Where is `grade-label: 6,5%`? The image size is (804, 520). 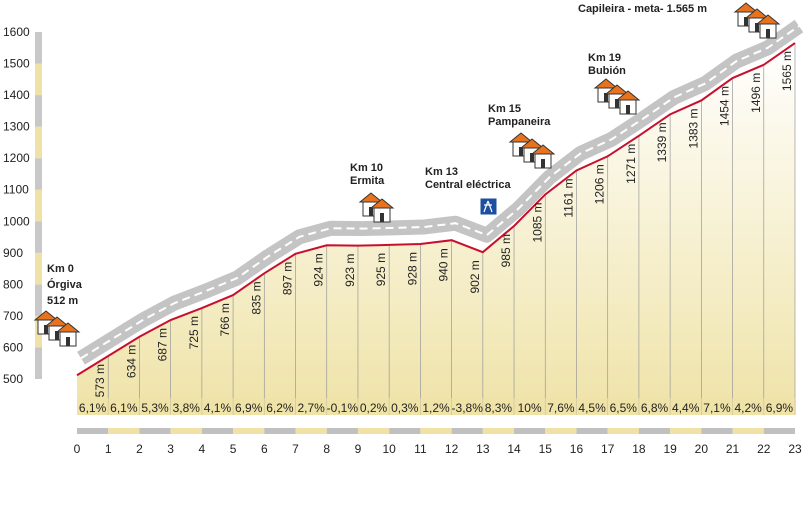 grade-label: 6,5% is located at coordinates (624, 408).